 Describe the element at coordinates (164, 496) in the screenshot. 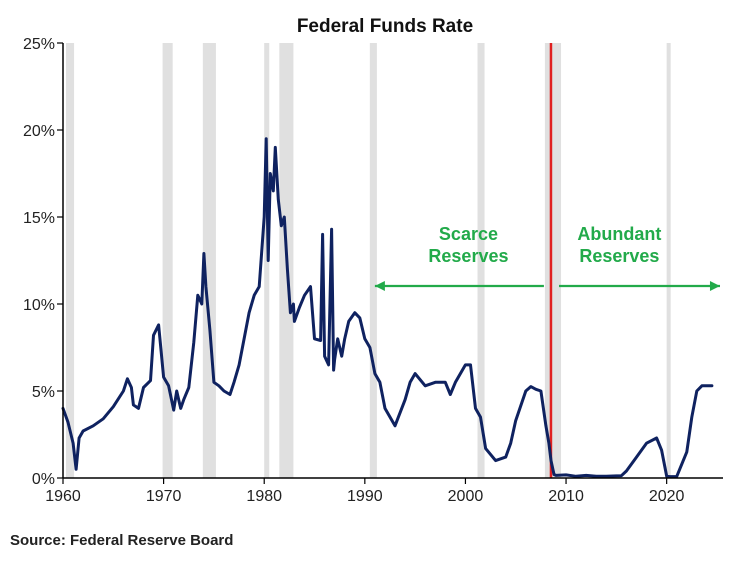

I see `x-tick-label: 1970` at that location.